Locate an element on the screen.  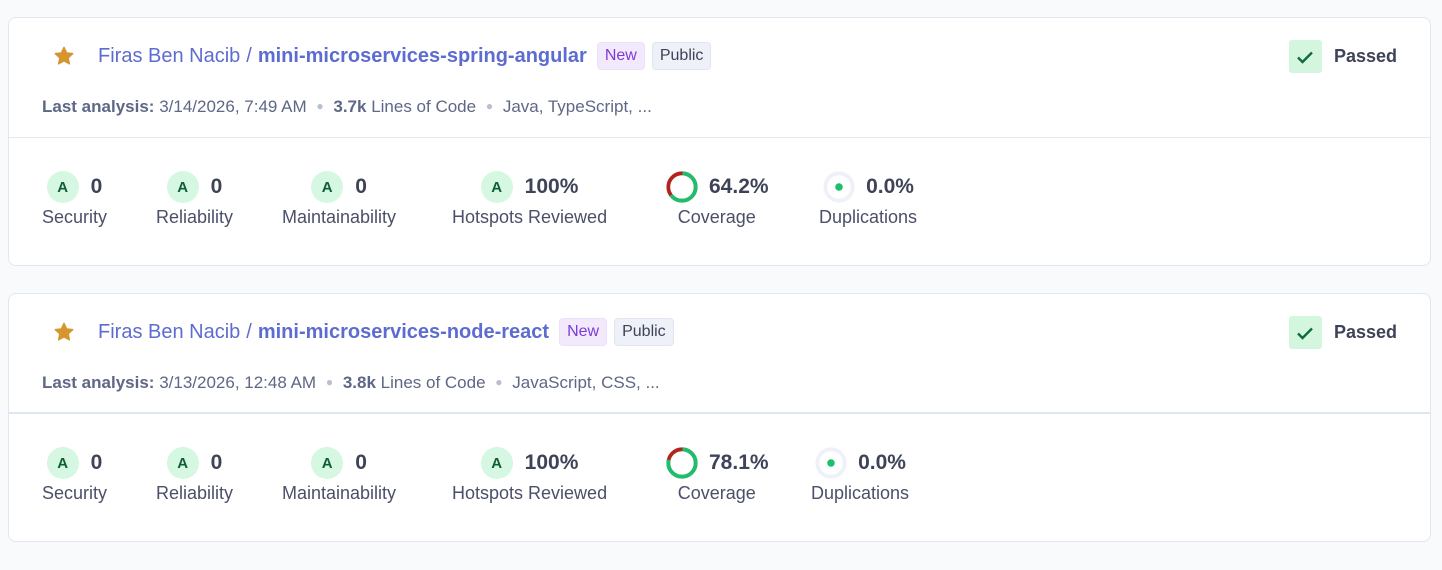
coverage-value: 64.2% is located at coordinates (739, 186).